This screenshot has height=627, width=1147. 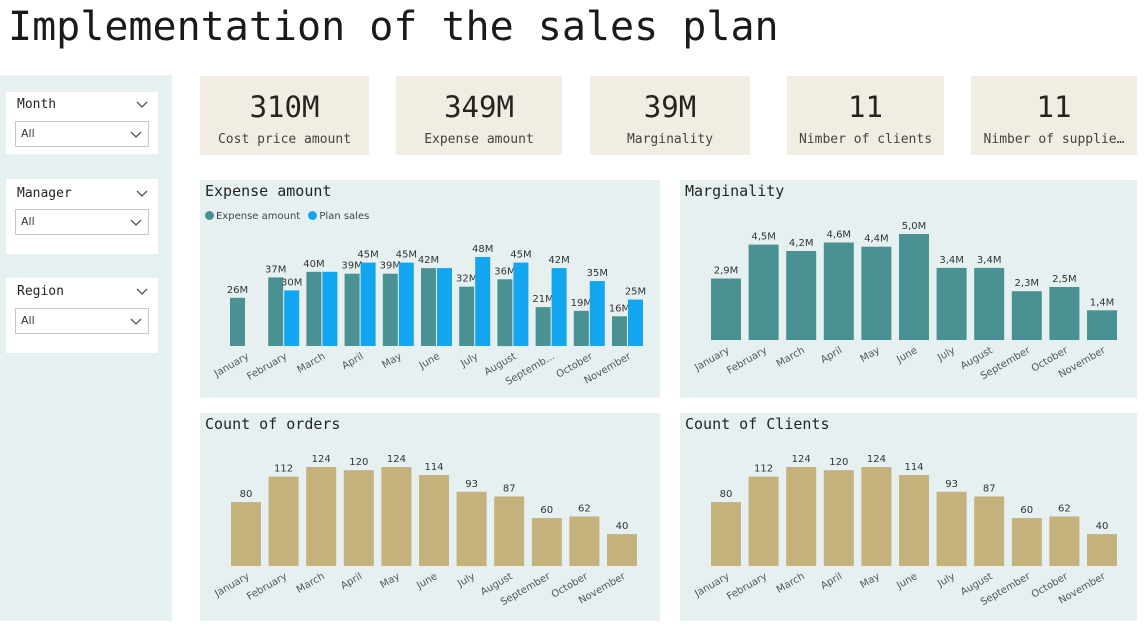 I want to click on data-label: 32M, so click(x=466, y=279).